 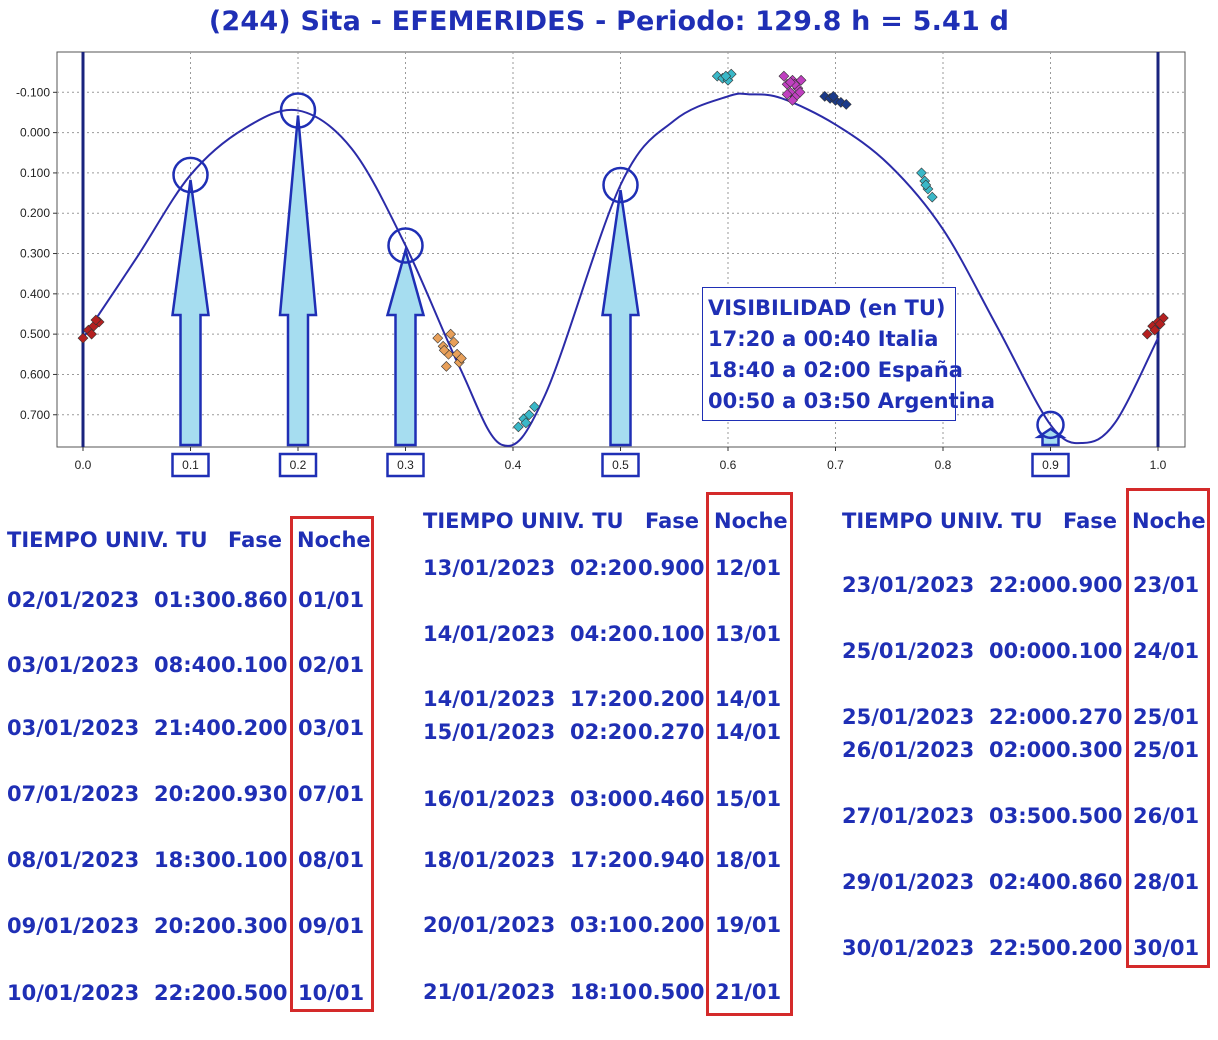 I want to click on cell-time: 22:20, so click(x=187, y=993).